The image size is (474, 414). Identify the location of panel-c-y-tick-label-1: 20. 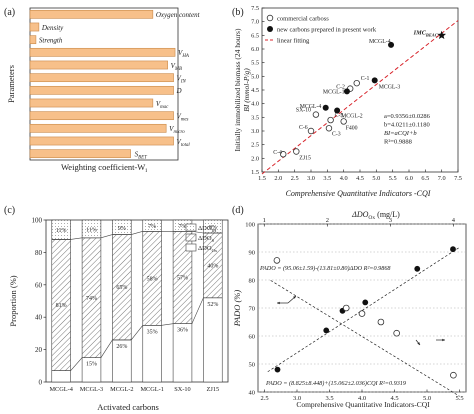
(39, 350).